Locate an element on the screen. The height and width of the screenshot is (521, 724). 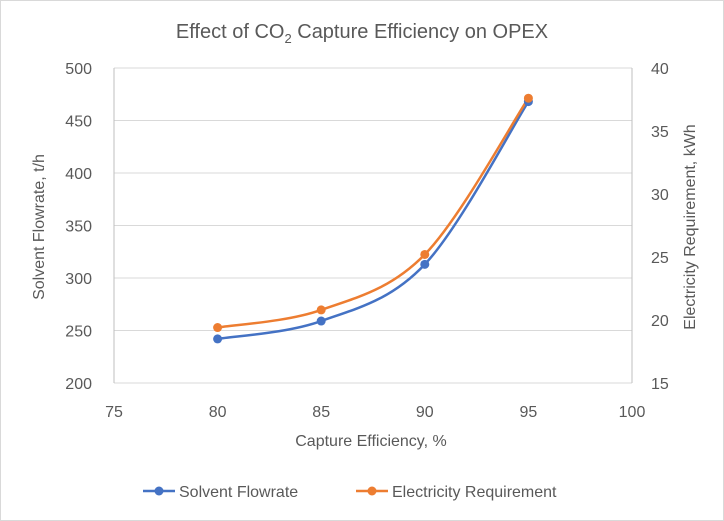
y-tick-label: 200 is located at coordinates (78, 384).